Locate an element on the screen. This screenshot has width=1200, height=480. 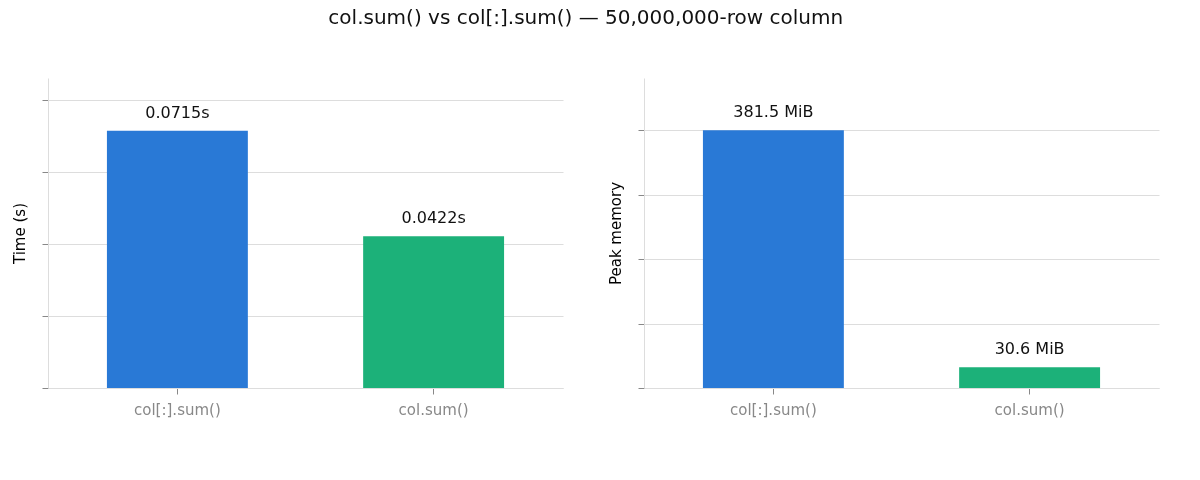
y-axis-title: Peak memory is located at coordinates (616, 233).